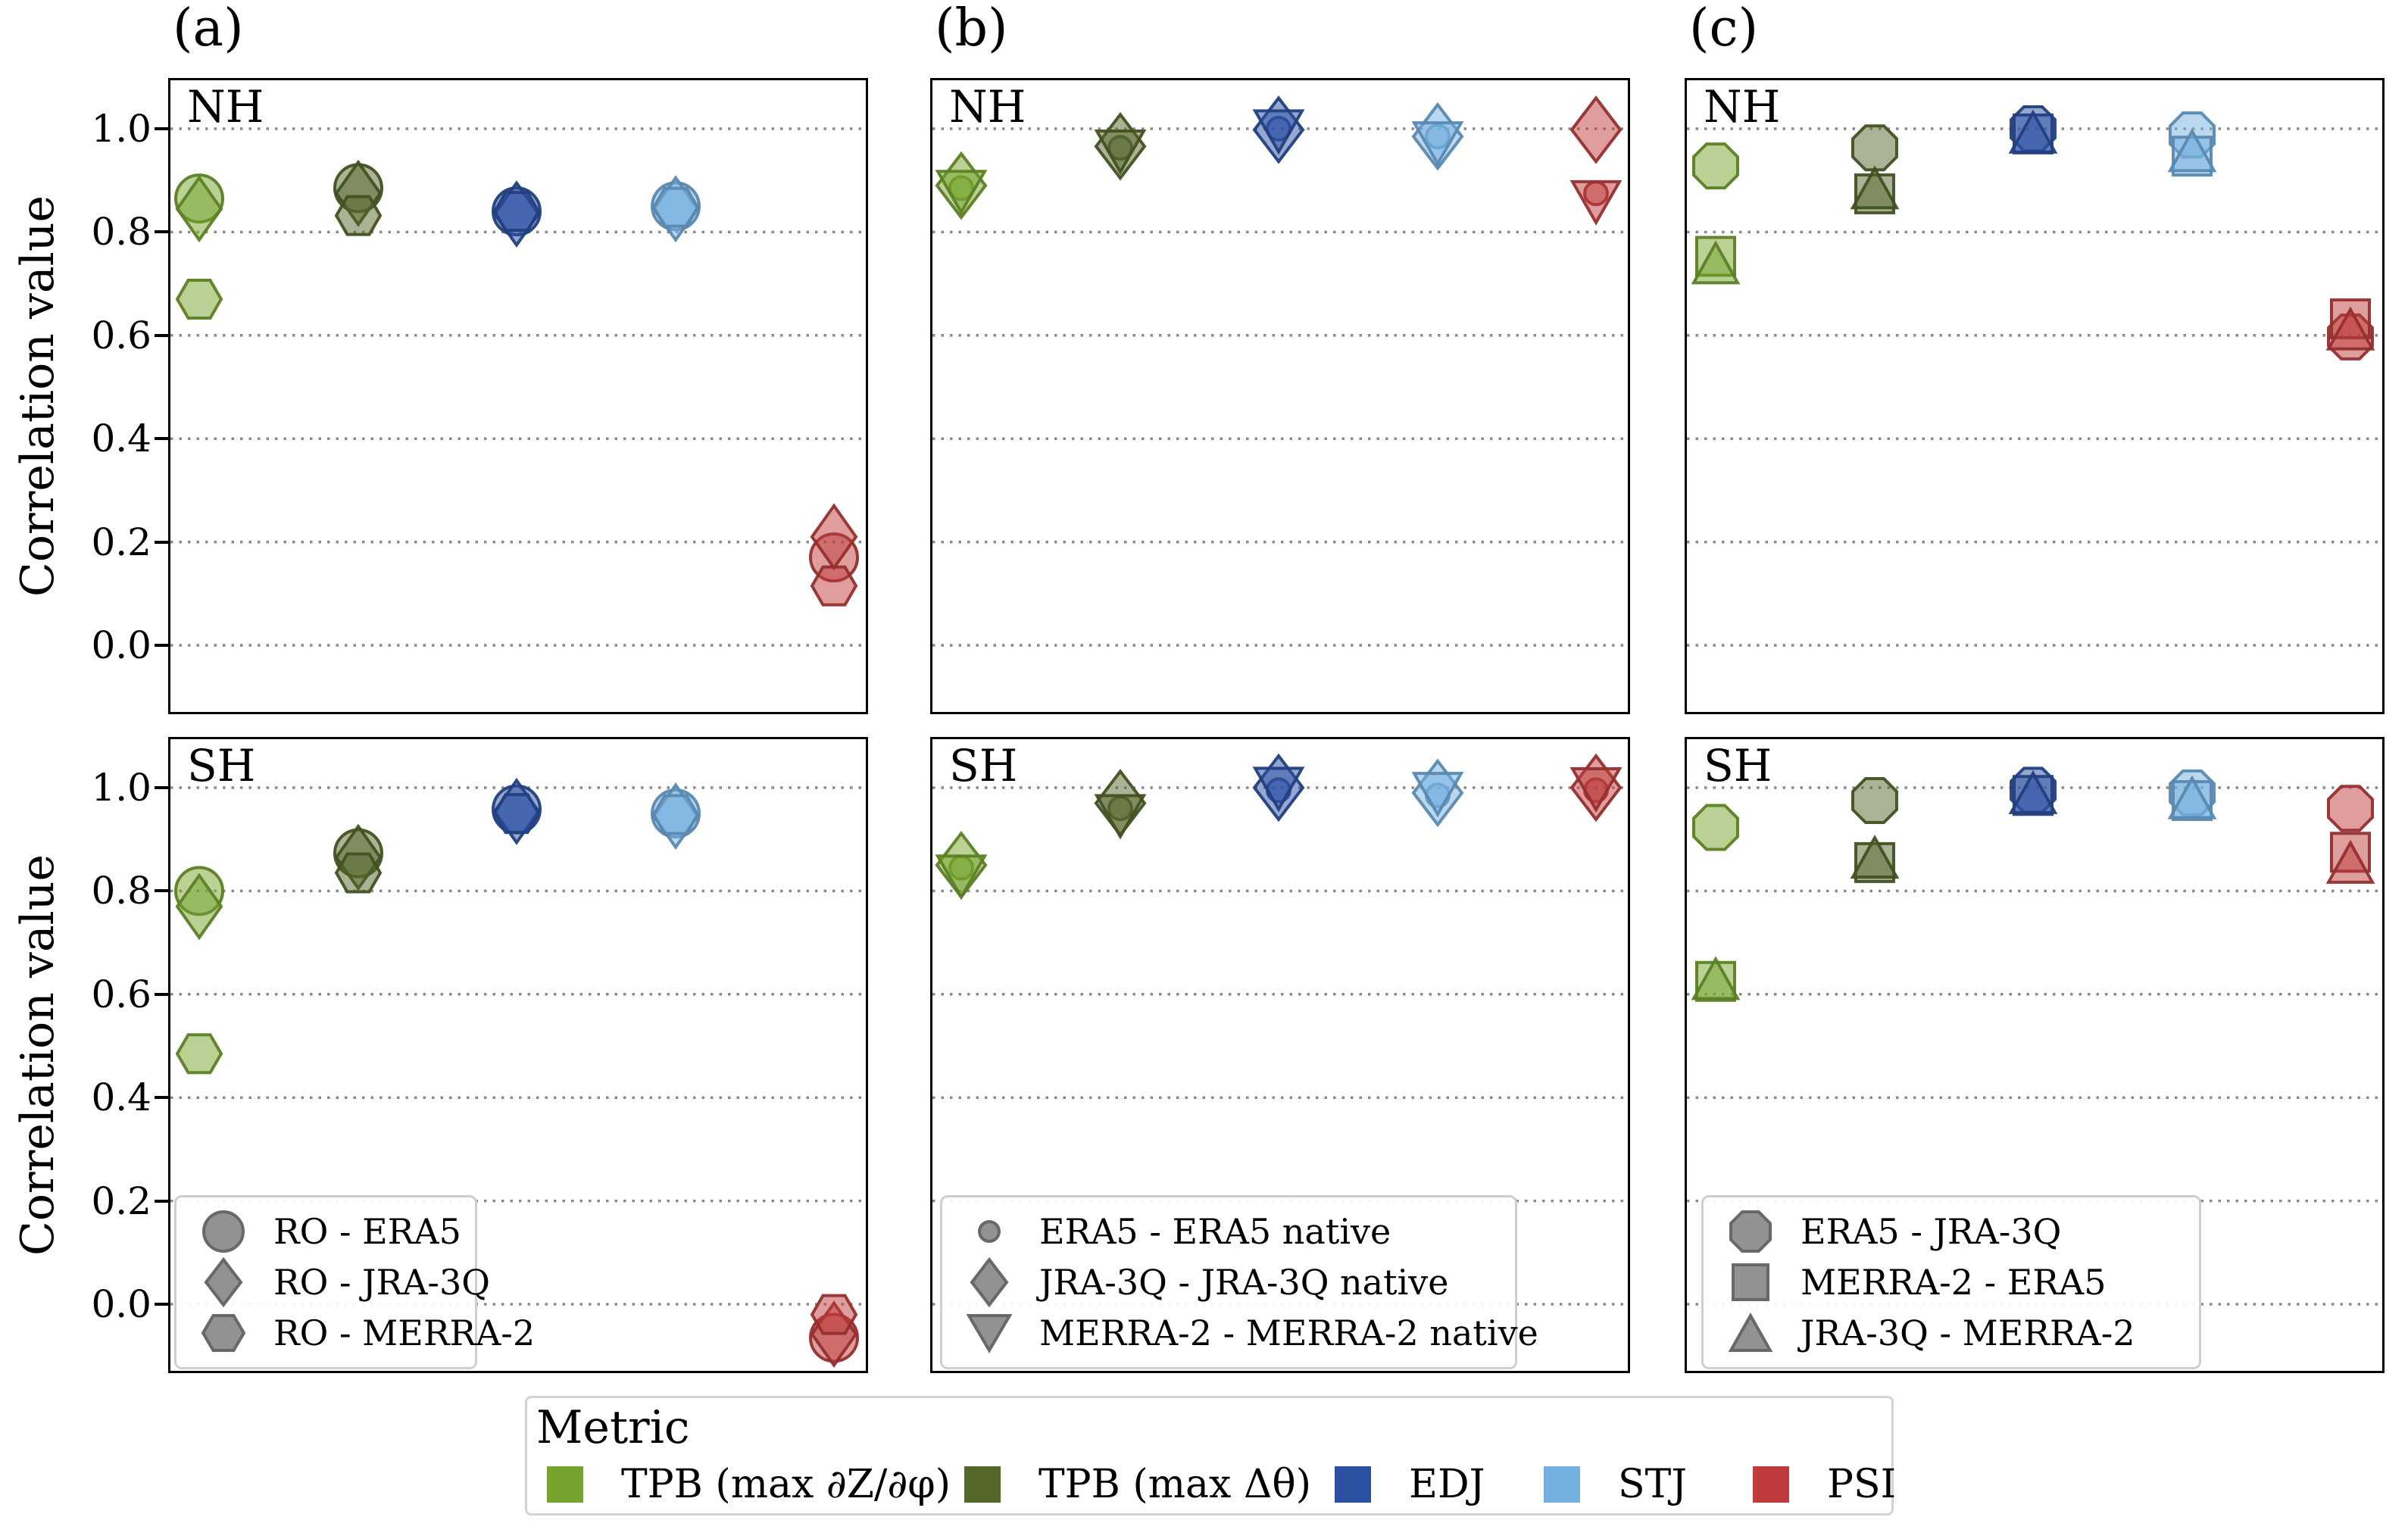 This screenshot has width=2408, height=1539. Describe the element at coordinates (613, 1427) in the screenshot. I see `metric-legend-title: Metric` at that location.